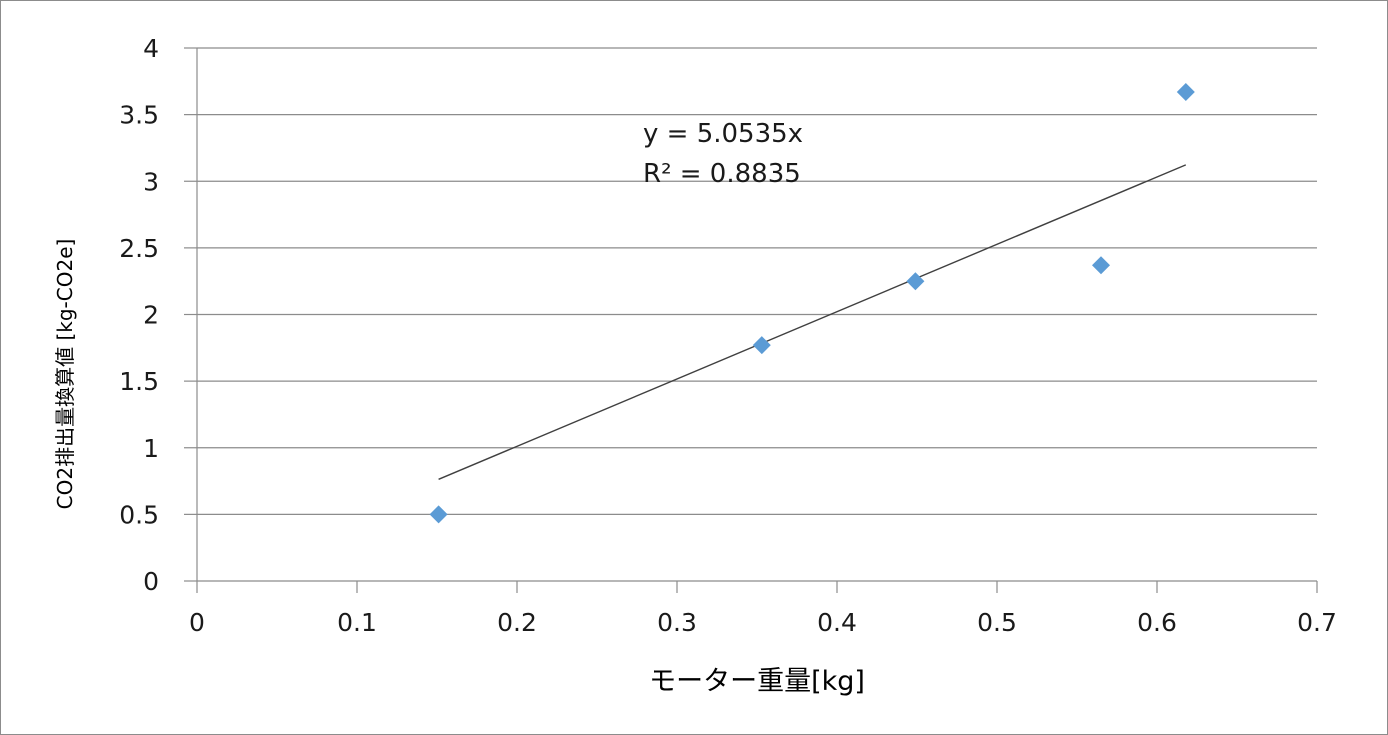 This screenshot has height=735, width=1388. I want to click on y-tick-label: 3.5, so click(139, 115).